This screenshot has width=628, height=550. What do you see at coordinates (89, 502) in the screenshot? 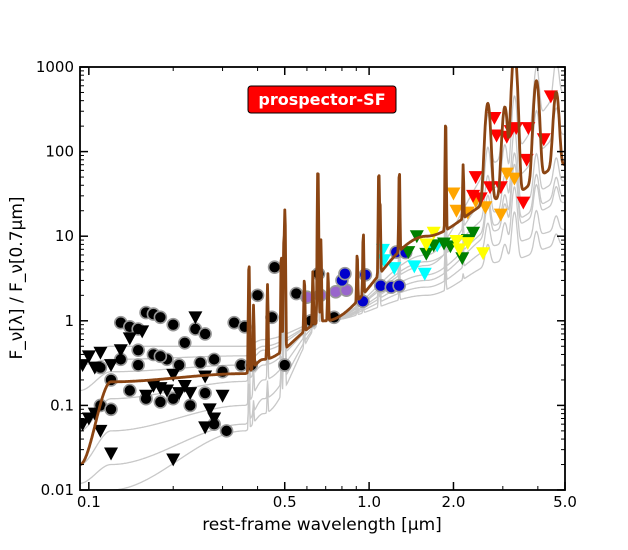
I see `x-tick-label: 0.1` at bounding box center [89, 502].